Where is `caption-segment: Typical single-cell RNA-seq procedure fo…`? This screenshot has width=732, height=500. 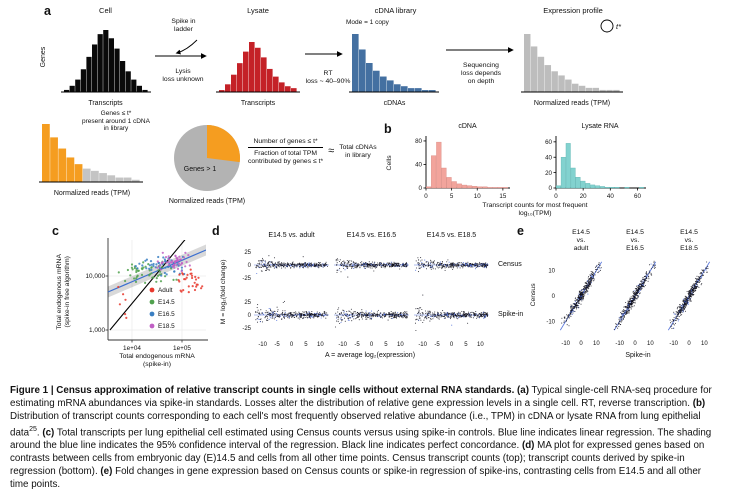 caption-segment: Typical single-cell RNA-seq procedure fo… is located at coordinates (361, 397).